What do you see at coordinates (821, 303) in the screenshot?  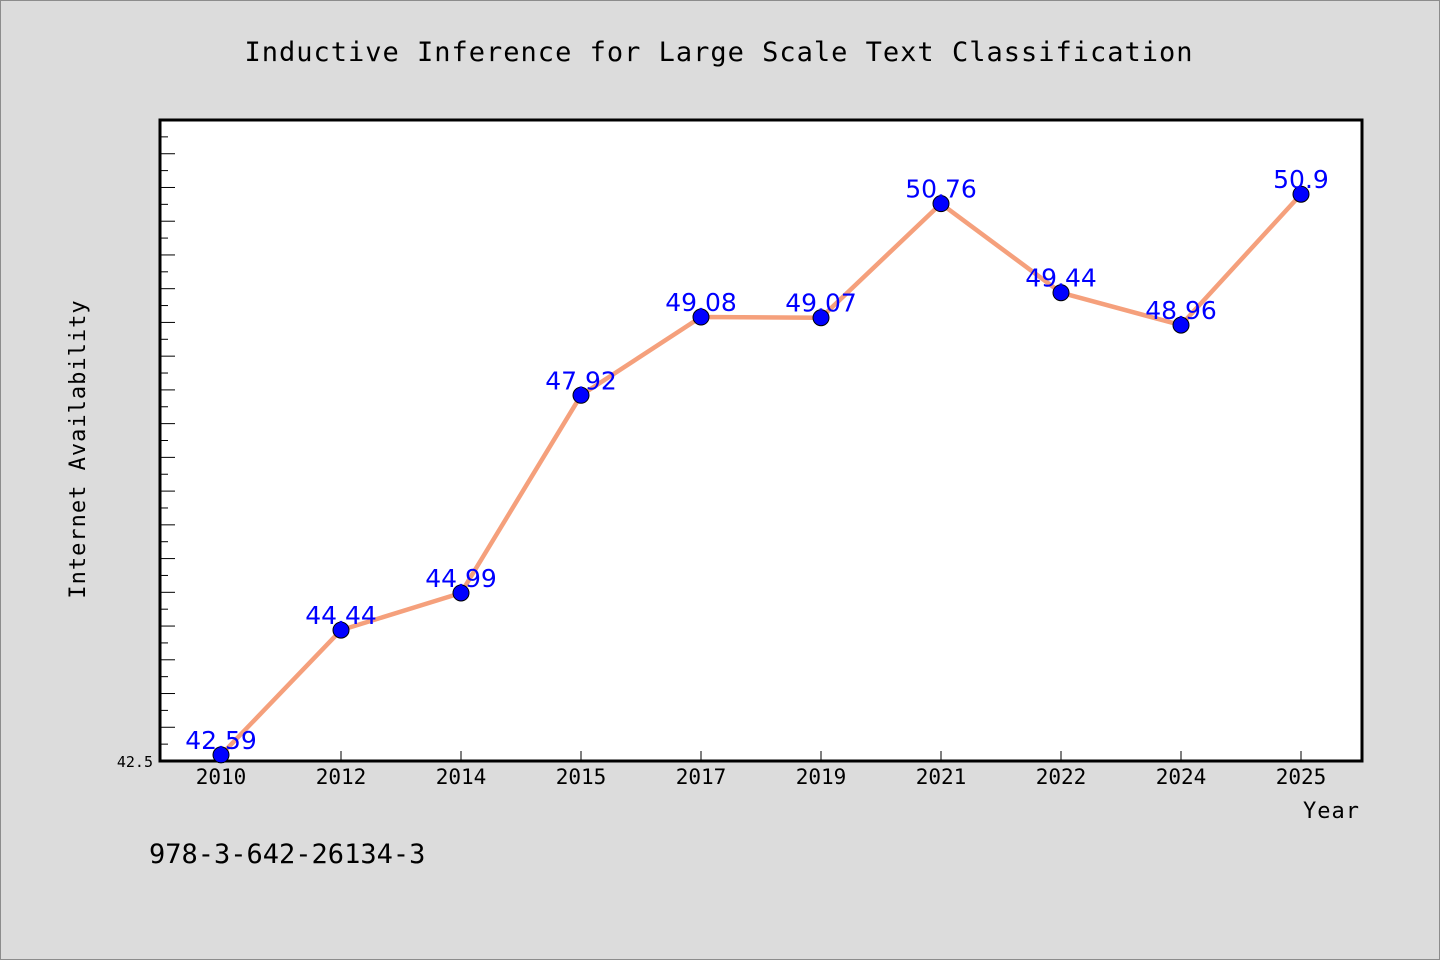 I see `data-label-2019: 49.07` at bounding box center [821, 303].